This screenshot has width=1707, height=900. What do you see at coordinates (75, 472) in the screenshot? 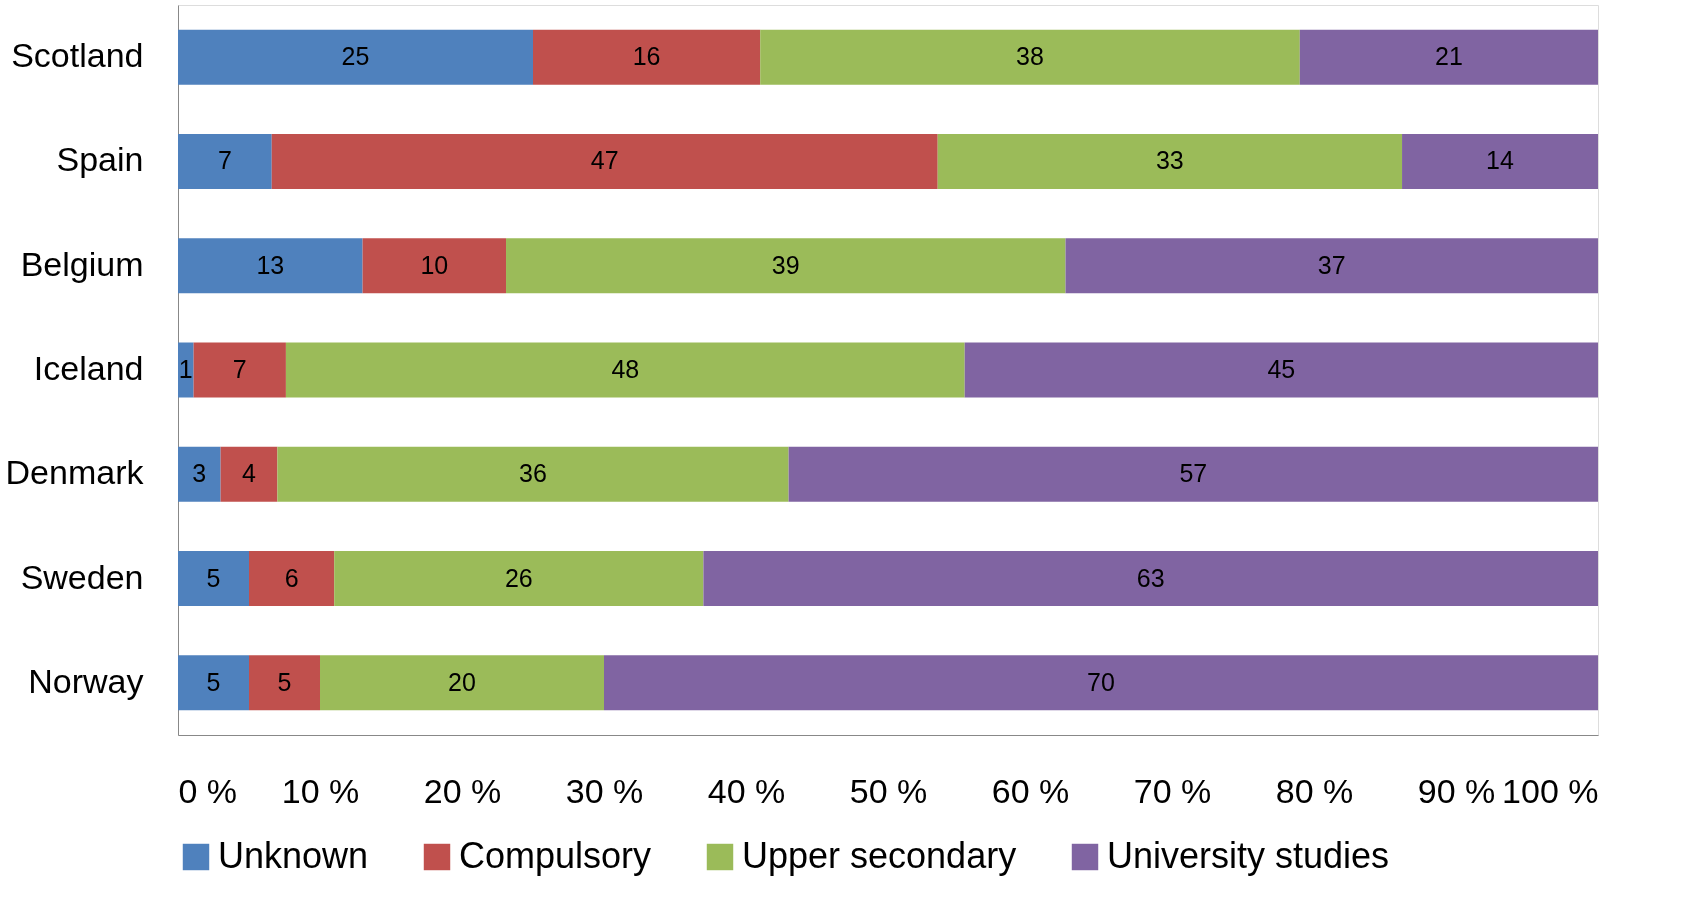
I see `y-tick-label: Denmark` at bounding box center [75, 472].